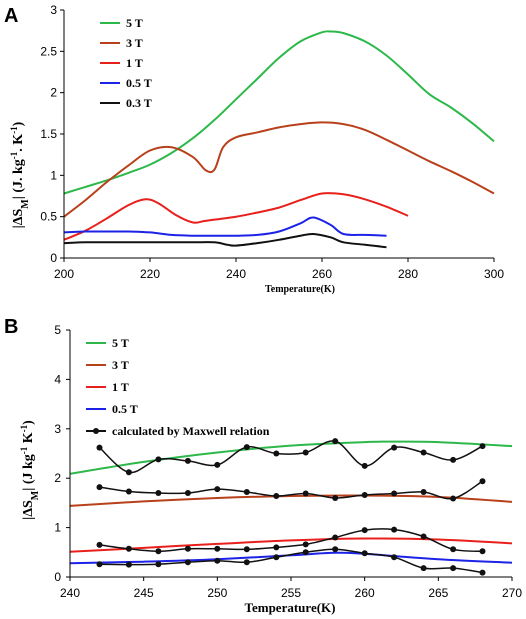  Describe the element at coordinates (494, 274) in the screenshot. I see `panel-a-x-tick-label: 300` at that location.